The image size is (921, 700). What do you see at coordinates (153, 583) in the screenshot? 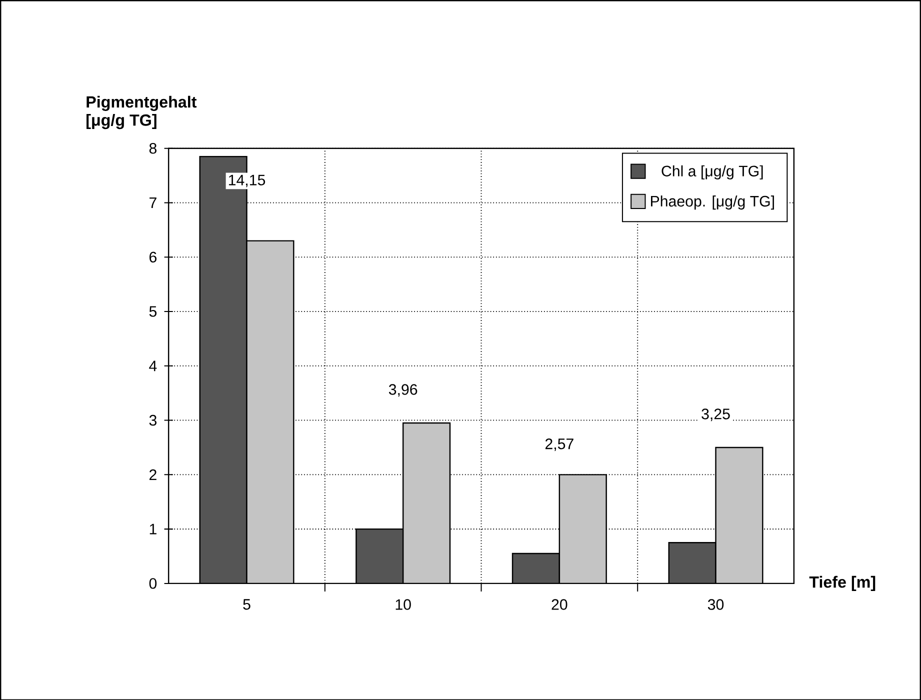
I see `y-tick-label: 0` at bounding box center [153, 583].